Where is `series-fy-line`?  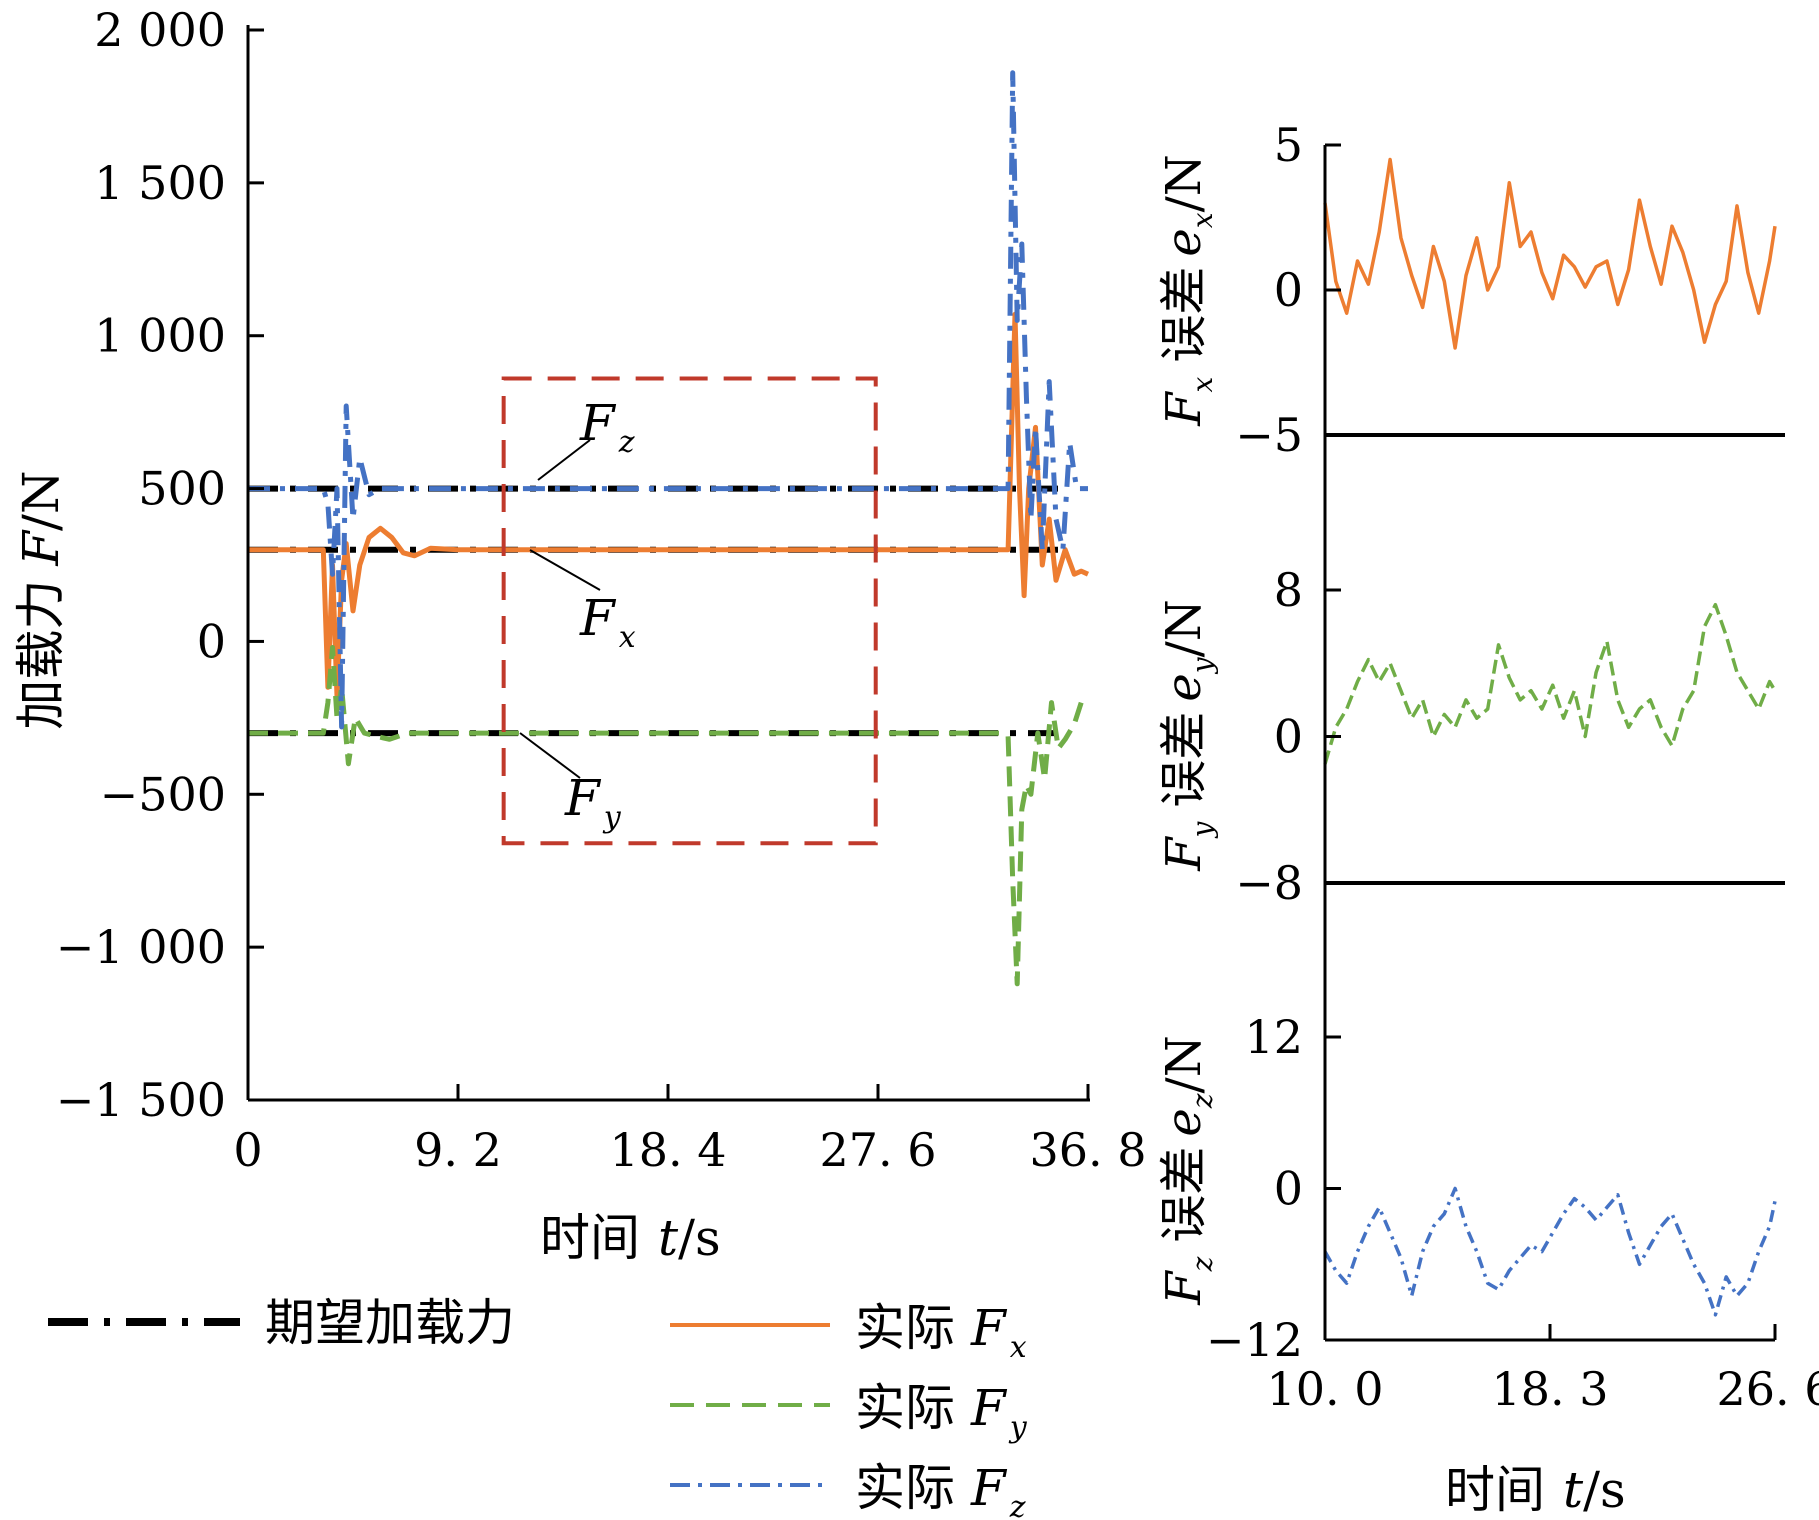
series-fy-line is located at coordinates (666, 816).